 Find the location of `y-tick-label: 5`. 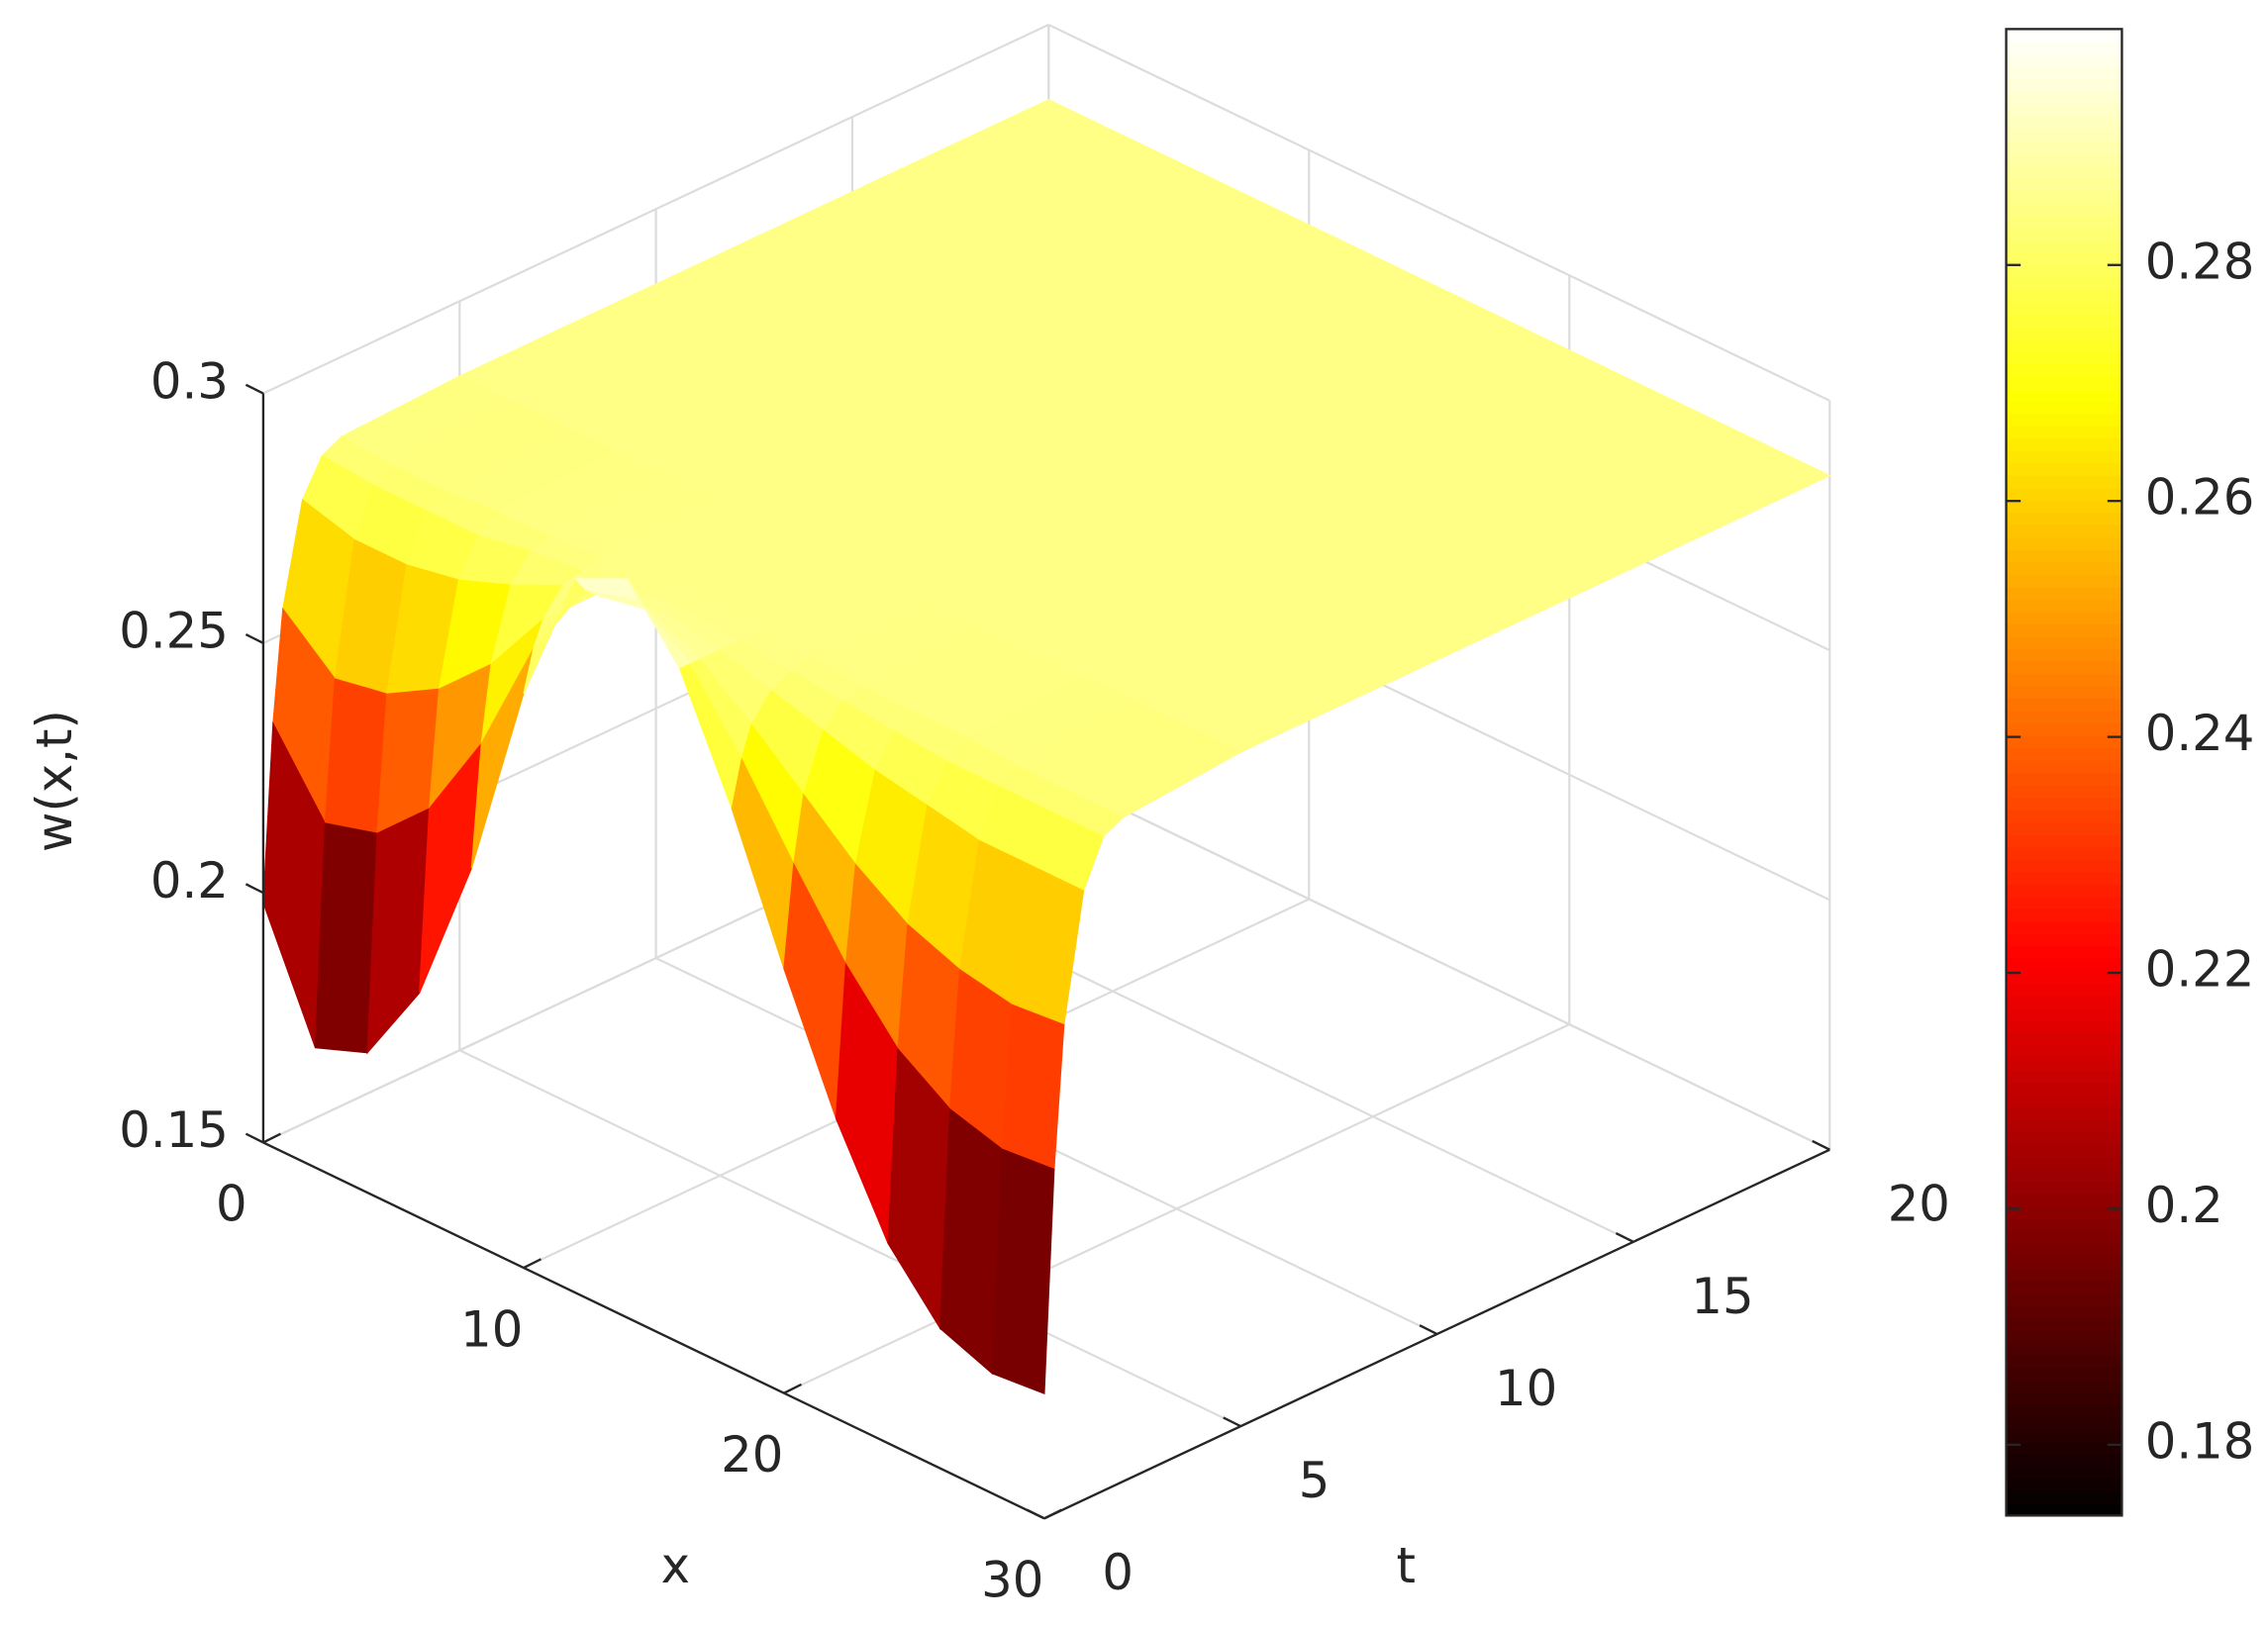

y-tick-label: 5 is located at coordinates (1315, 1480).